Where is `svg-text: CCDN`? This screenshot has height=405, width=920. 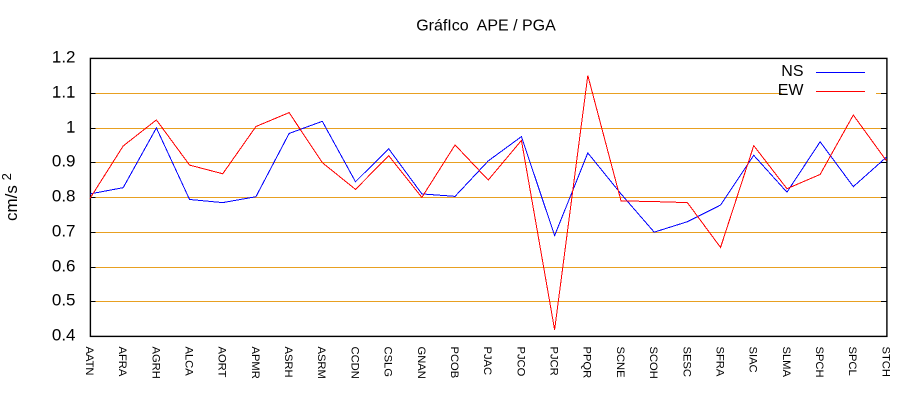 svg-text: CCDN is located at coordinates (354, 363).